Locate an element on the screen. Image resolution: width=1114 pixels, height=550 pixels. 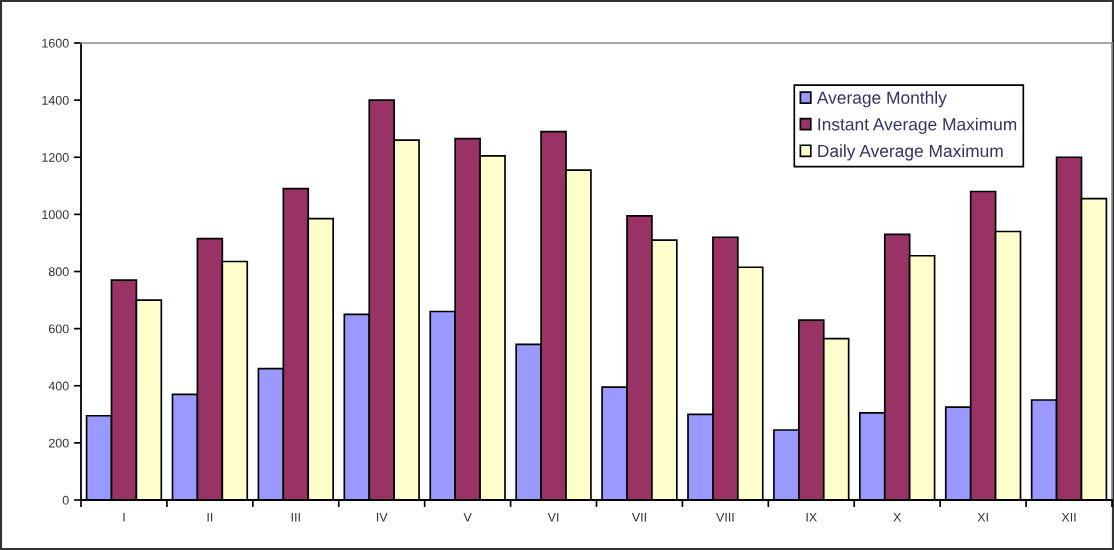
x-tick-label: VII is located at coordinates (638, 517).